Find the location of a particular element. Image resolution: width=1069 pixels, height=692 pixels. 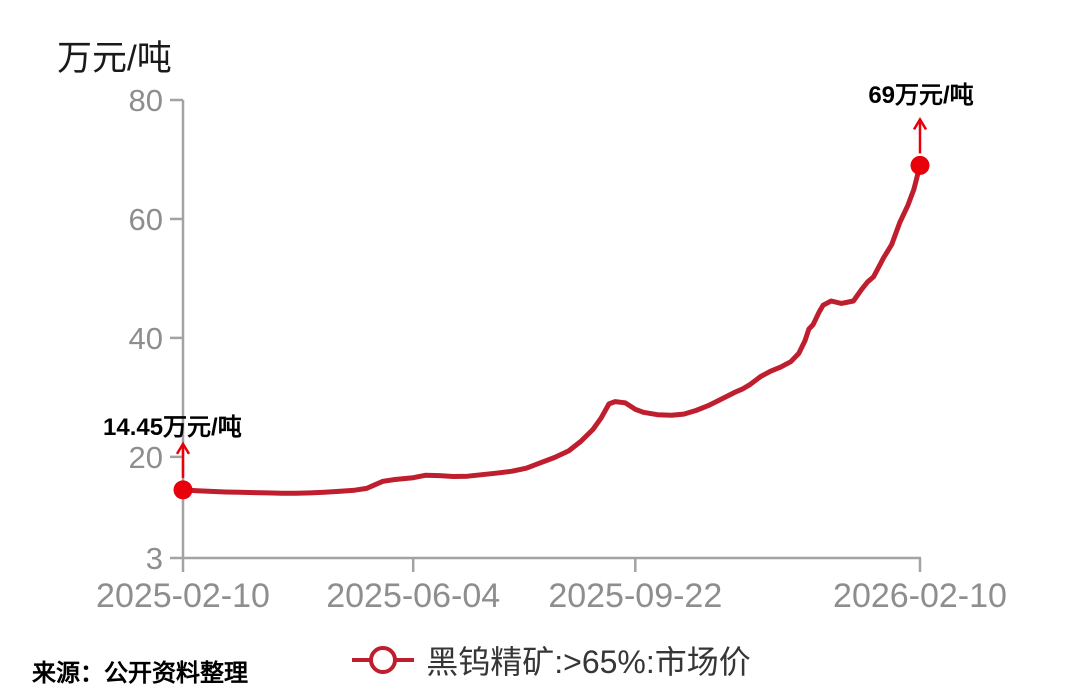

start-annotation-arrowhead is located at coordinates (183, 448).